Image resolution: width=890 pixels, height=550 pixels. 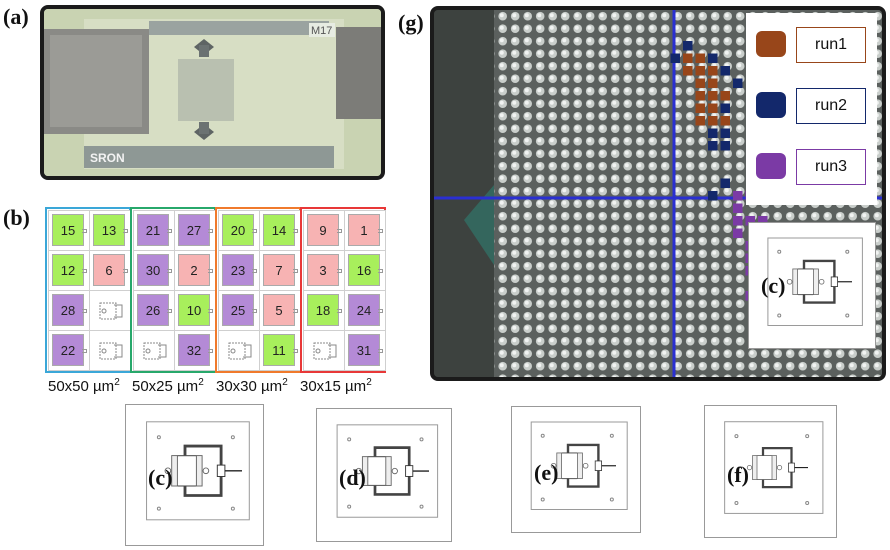 What do you see at coordinates (111, 351) in the screenshot?
I see `device-outline-icon` at bounding box center [111, 351].